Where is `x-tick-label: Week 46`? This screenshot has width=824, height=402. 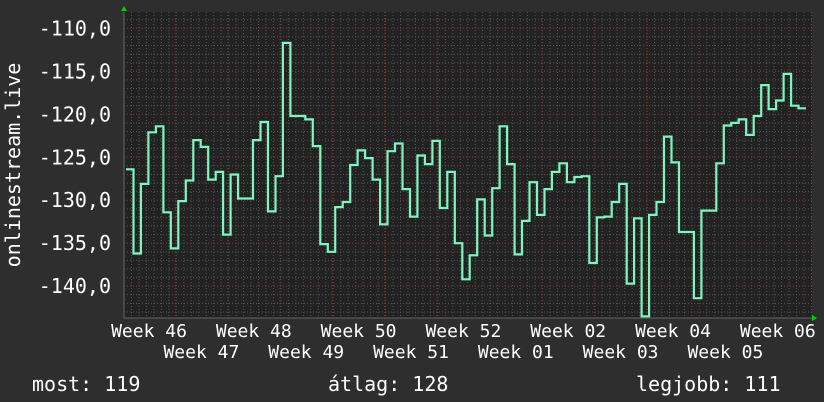 x-tick-label: Week 46 is located at coordinates (149, 331).